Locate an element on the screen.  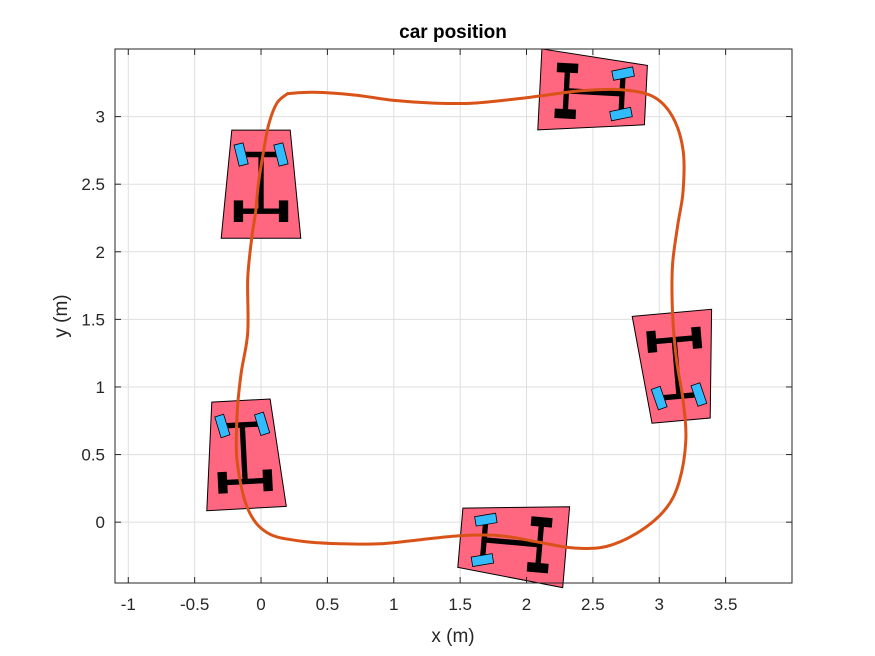
x-axis-label: x (m) is located at coordinates (452, 636).